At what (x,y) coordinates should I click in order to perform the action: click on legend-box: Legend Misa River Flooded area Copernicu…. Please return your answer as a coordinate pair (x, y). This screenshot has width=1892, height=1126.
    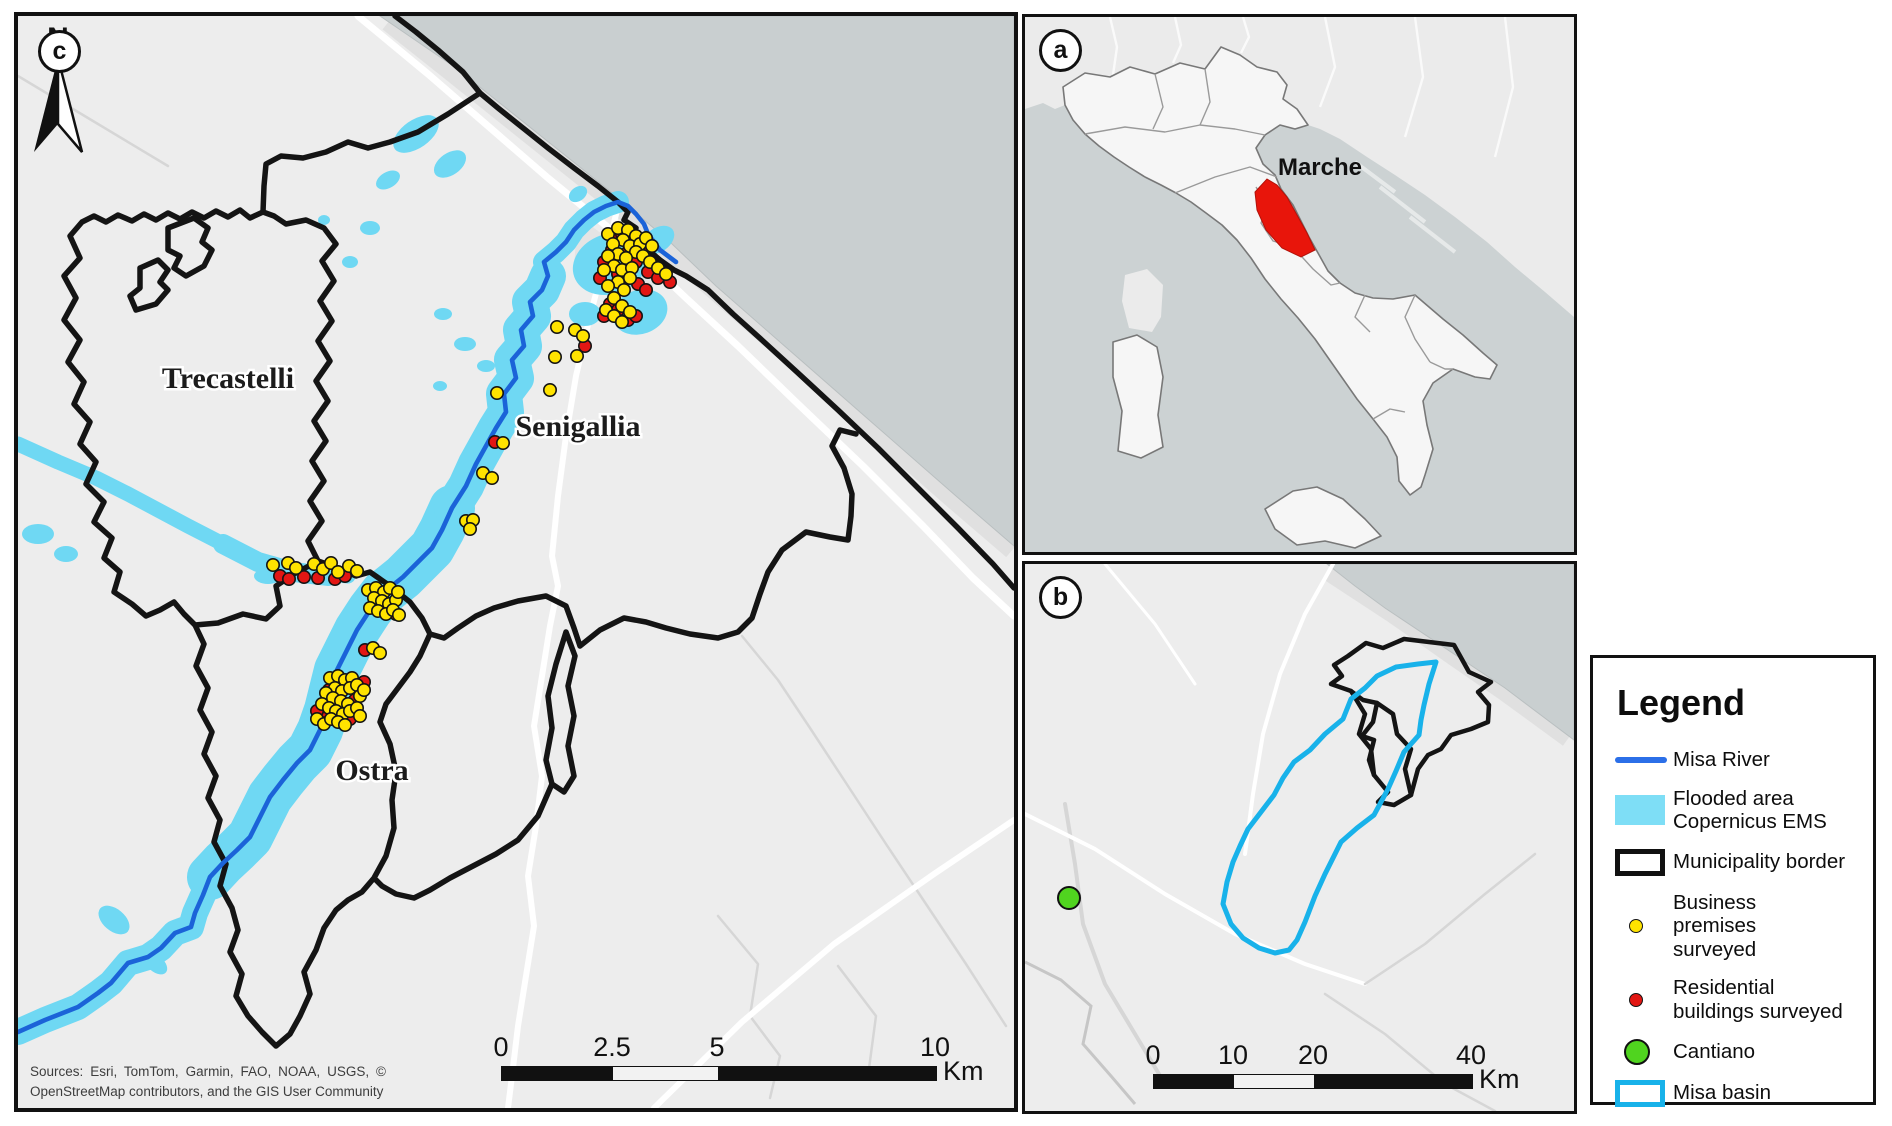
    Looking at the image, I should click on (1733, 881).